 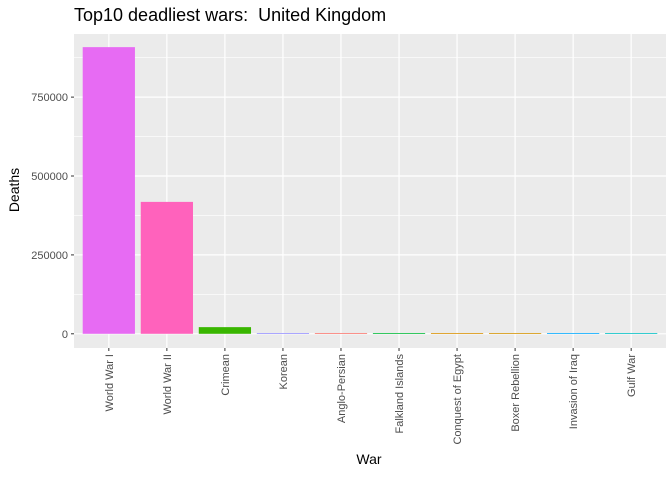 I want to click on bar-crimean, so click(x=225, y=330).